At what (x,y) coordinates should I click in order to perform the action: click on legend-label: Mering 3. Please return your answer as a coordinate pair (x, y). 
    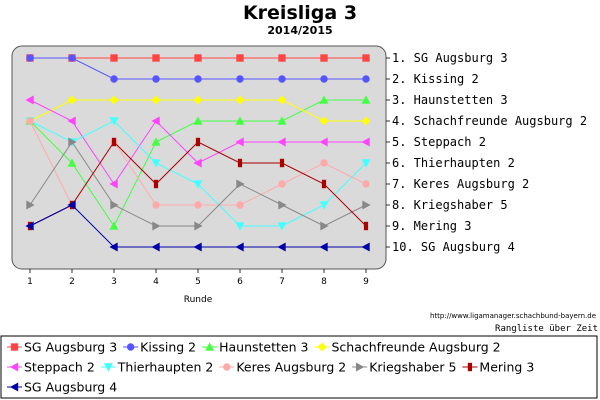
    Looking at the image, I should click on (506, 367).